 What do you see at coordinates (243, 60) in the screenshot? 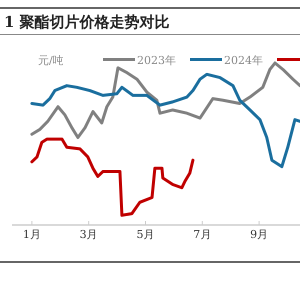
I see `legend-label: 2024年` at bounding box center [243, 60].